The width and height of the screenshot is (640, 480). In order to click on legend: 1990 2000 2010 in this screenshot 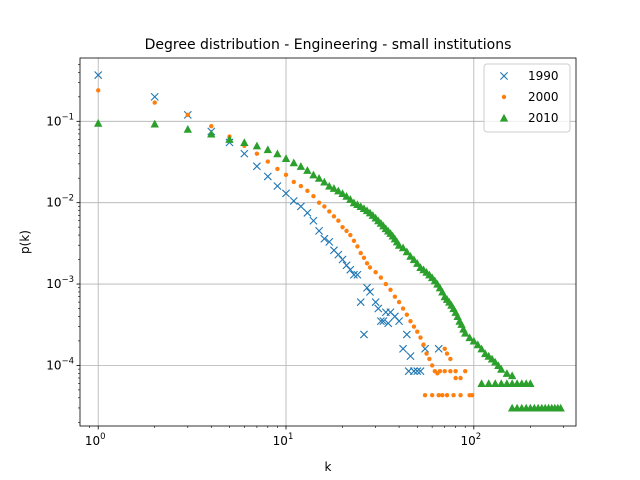, I will do `click(527, 98)`.